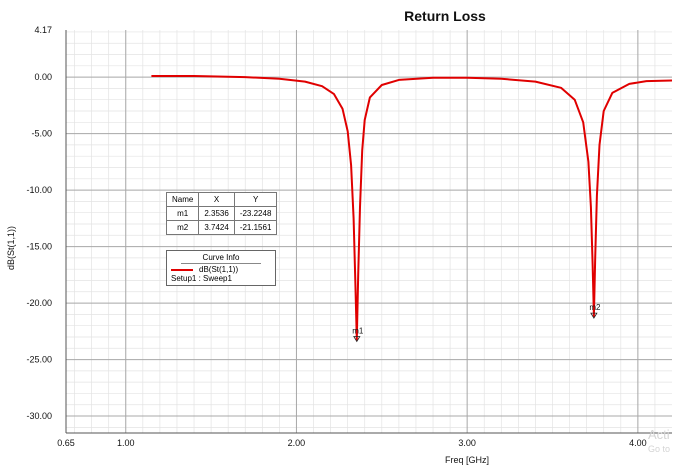 The height and width of the screenshot is (470, 673). I want to click on marker-table-header-y: Y, so click(255, 199).